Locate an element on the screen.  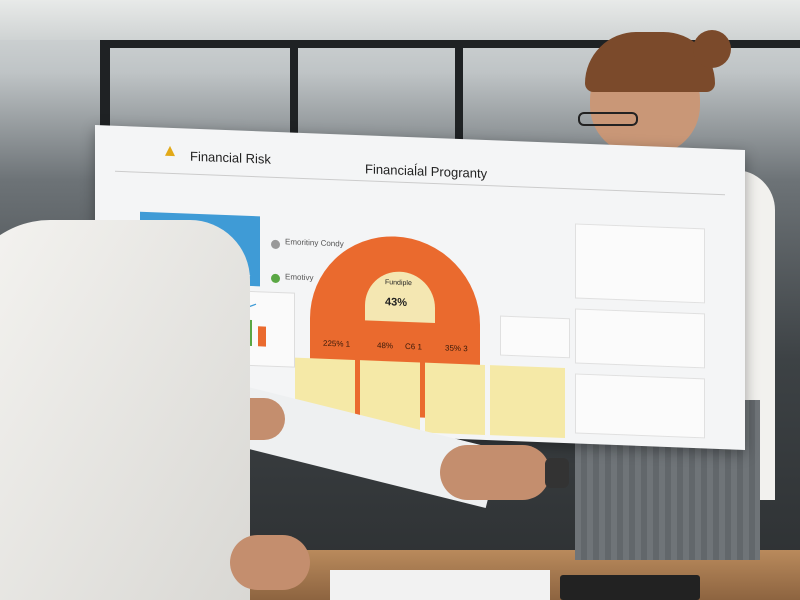
logo-icon is located at coordinates (170, 151).